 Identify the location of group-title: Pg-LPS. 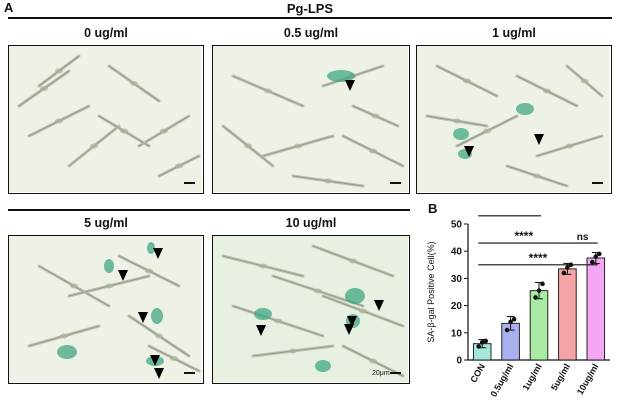
(310, 8).